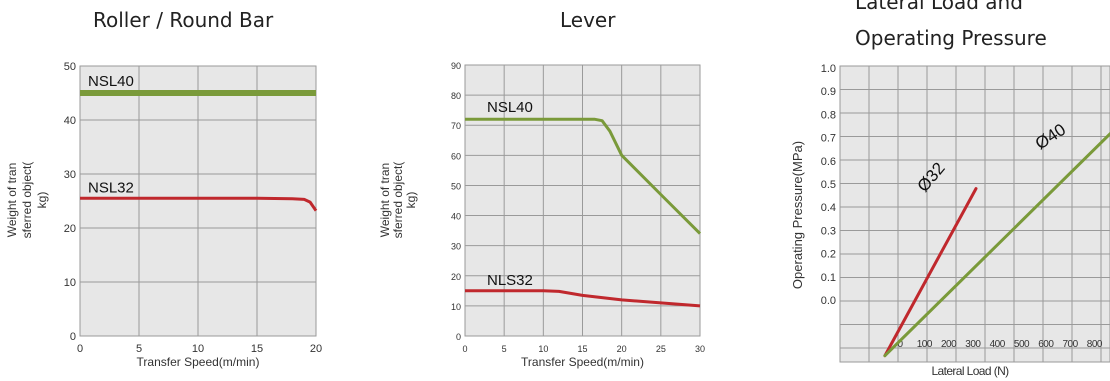  I want to click on y-axis-label: Operating Pressure(MPa), so click(797, 215).